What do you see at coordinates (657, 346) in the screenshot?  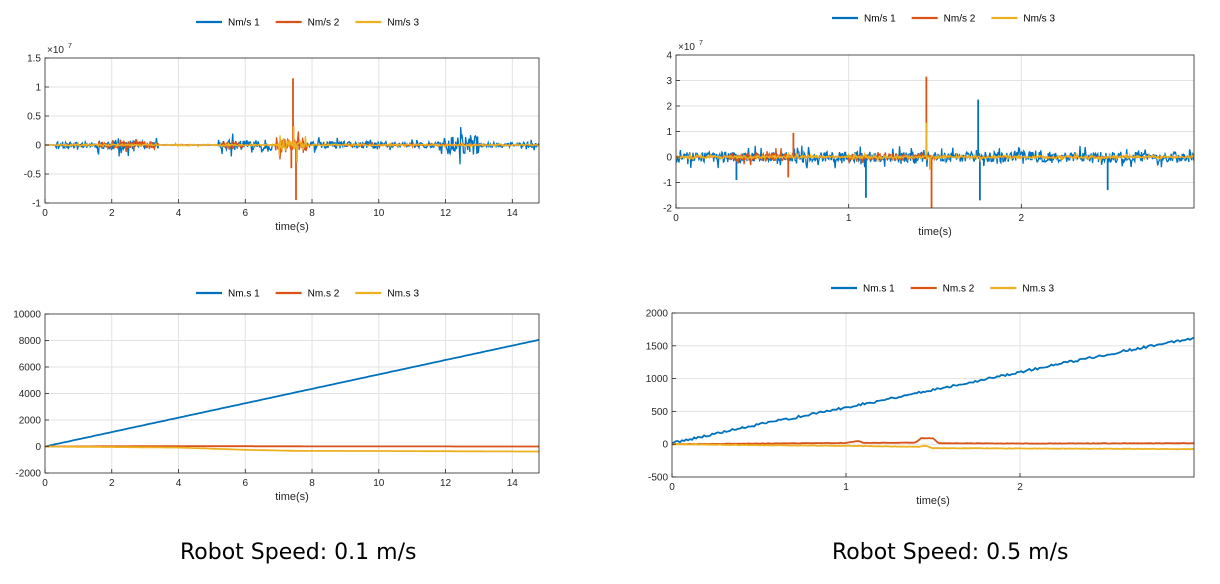 I see `y-tick-label: 1500` at bounding box center [657, 346].